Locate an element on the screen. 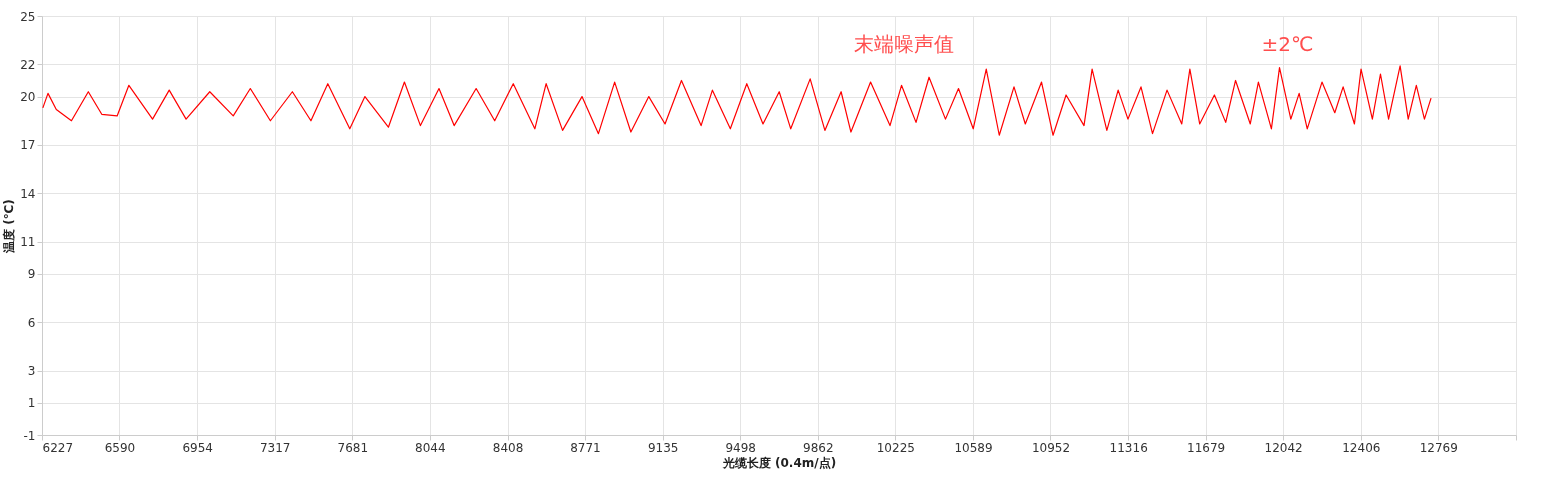 The image size is (1548, 487). y-tick-label: -1 is located at coordinates (29, 435).